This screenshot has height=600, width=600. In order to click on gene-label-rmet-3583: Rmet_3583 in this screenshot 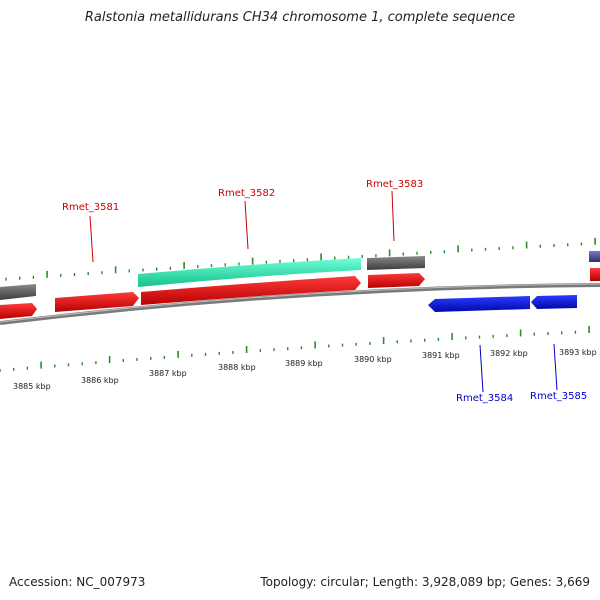, I will do `click(394, 184)`.